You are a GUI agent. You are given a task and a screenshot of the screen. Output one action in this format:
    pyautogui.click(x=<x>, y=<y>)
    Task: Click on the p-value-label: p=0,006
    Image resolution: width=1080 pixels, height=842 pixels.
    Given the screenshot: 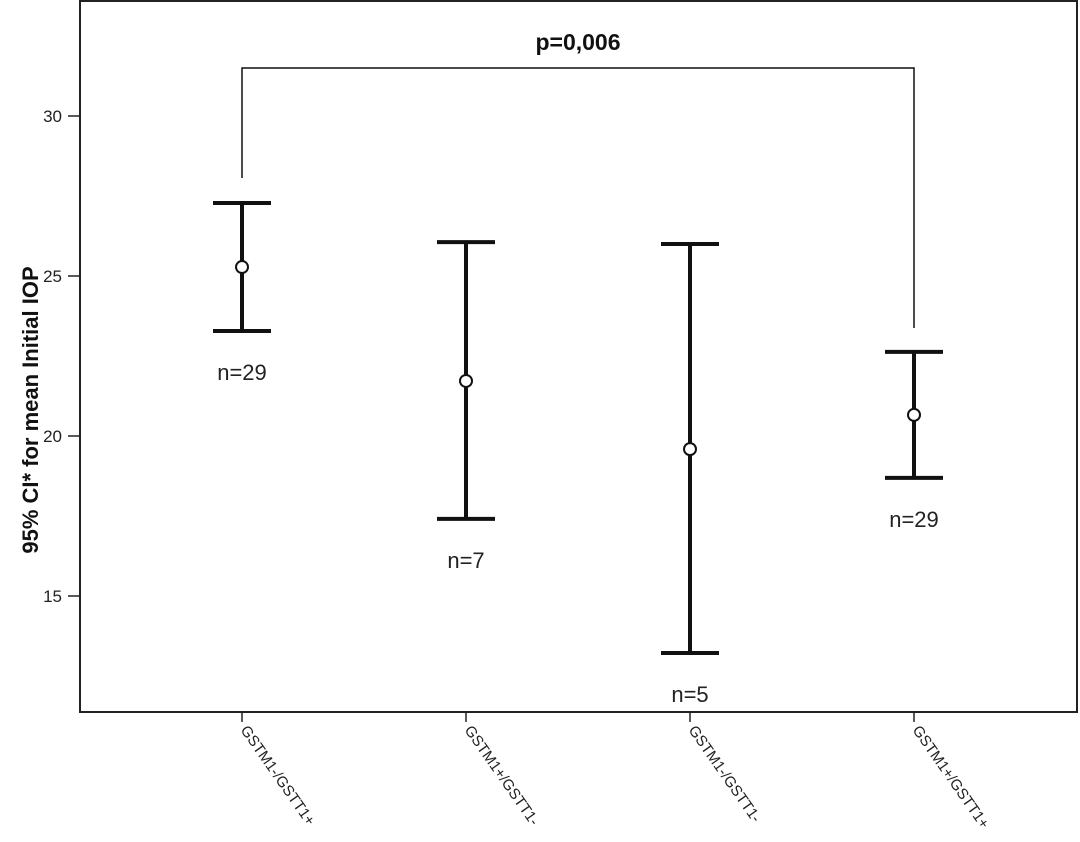 What is the action you would take?
    pyautogui.click(x=577, y=42)
    